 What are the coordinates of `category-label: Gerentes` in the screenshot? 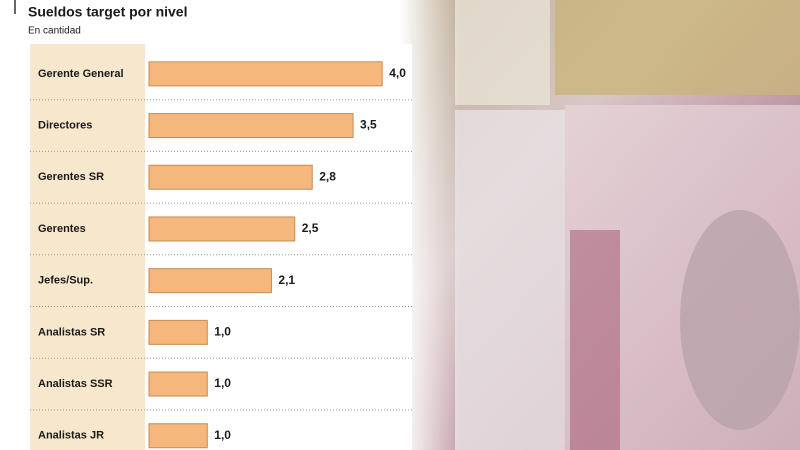 It's located at (62, 229).